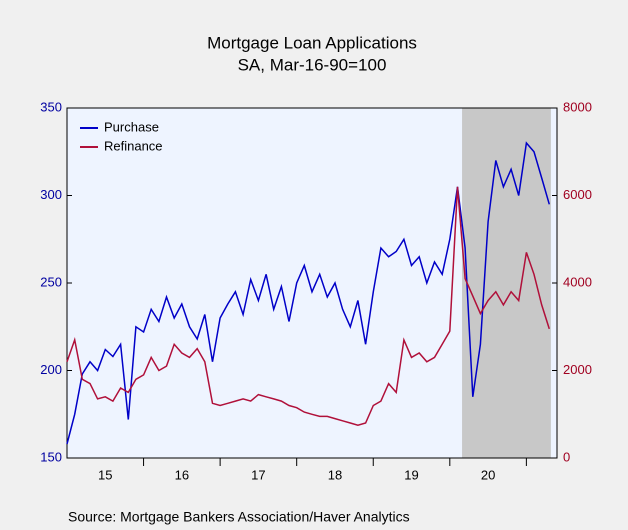 The image size is (628, 530). What do you see at coordinates (131, 126) in the screenshot?
I see `legend-label: Purchase` at bounding box center [131, 126].